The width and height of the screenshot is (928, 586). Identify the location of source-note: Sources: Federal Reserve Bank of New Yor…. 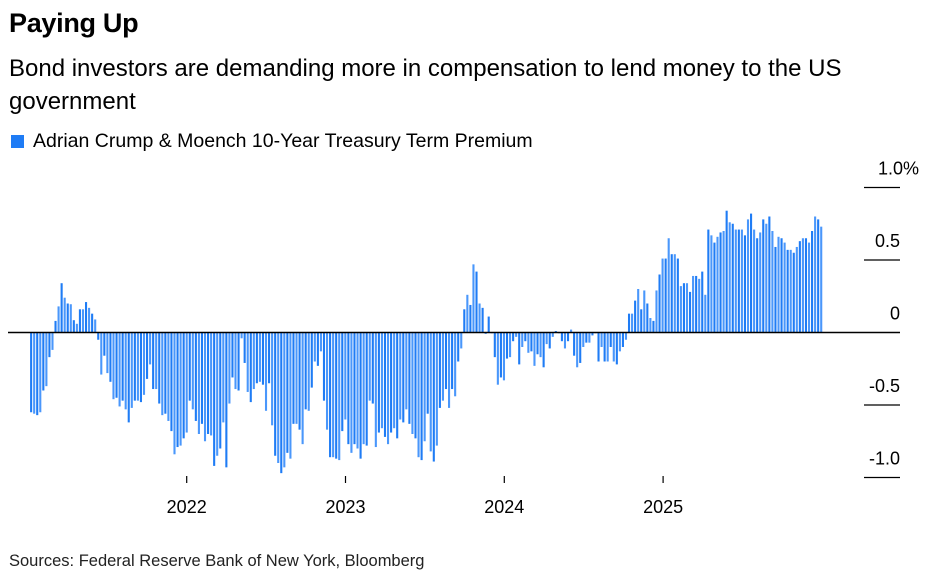
(217, 561).